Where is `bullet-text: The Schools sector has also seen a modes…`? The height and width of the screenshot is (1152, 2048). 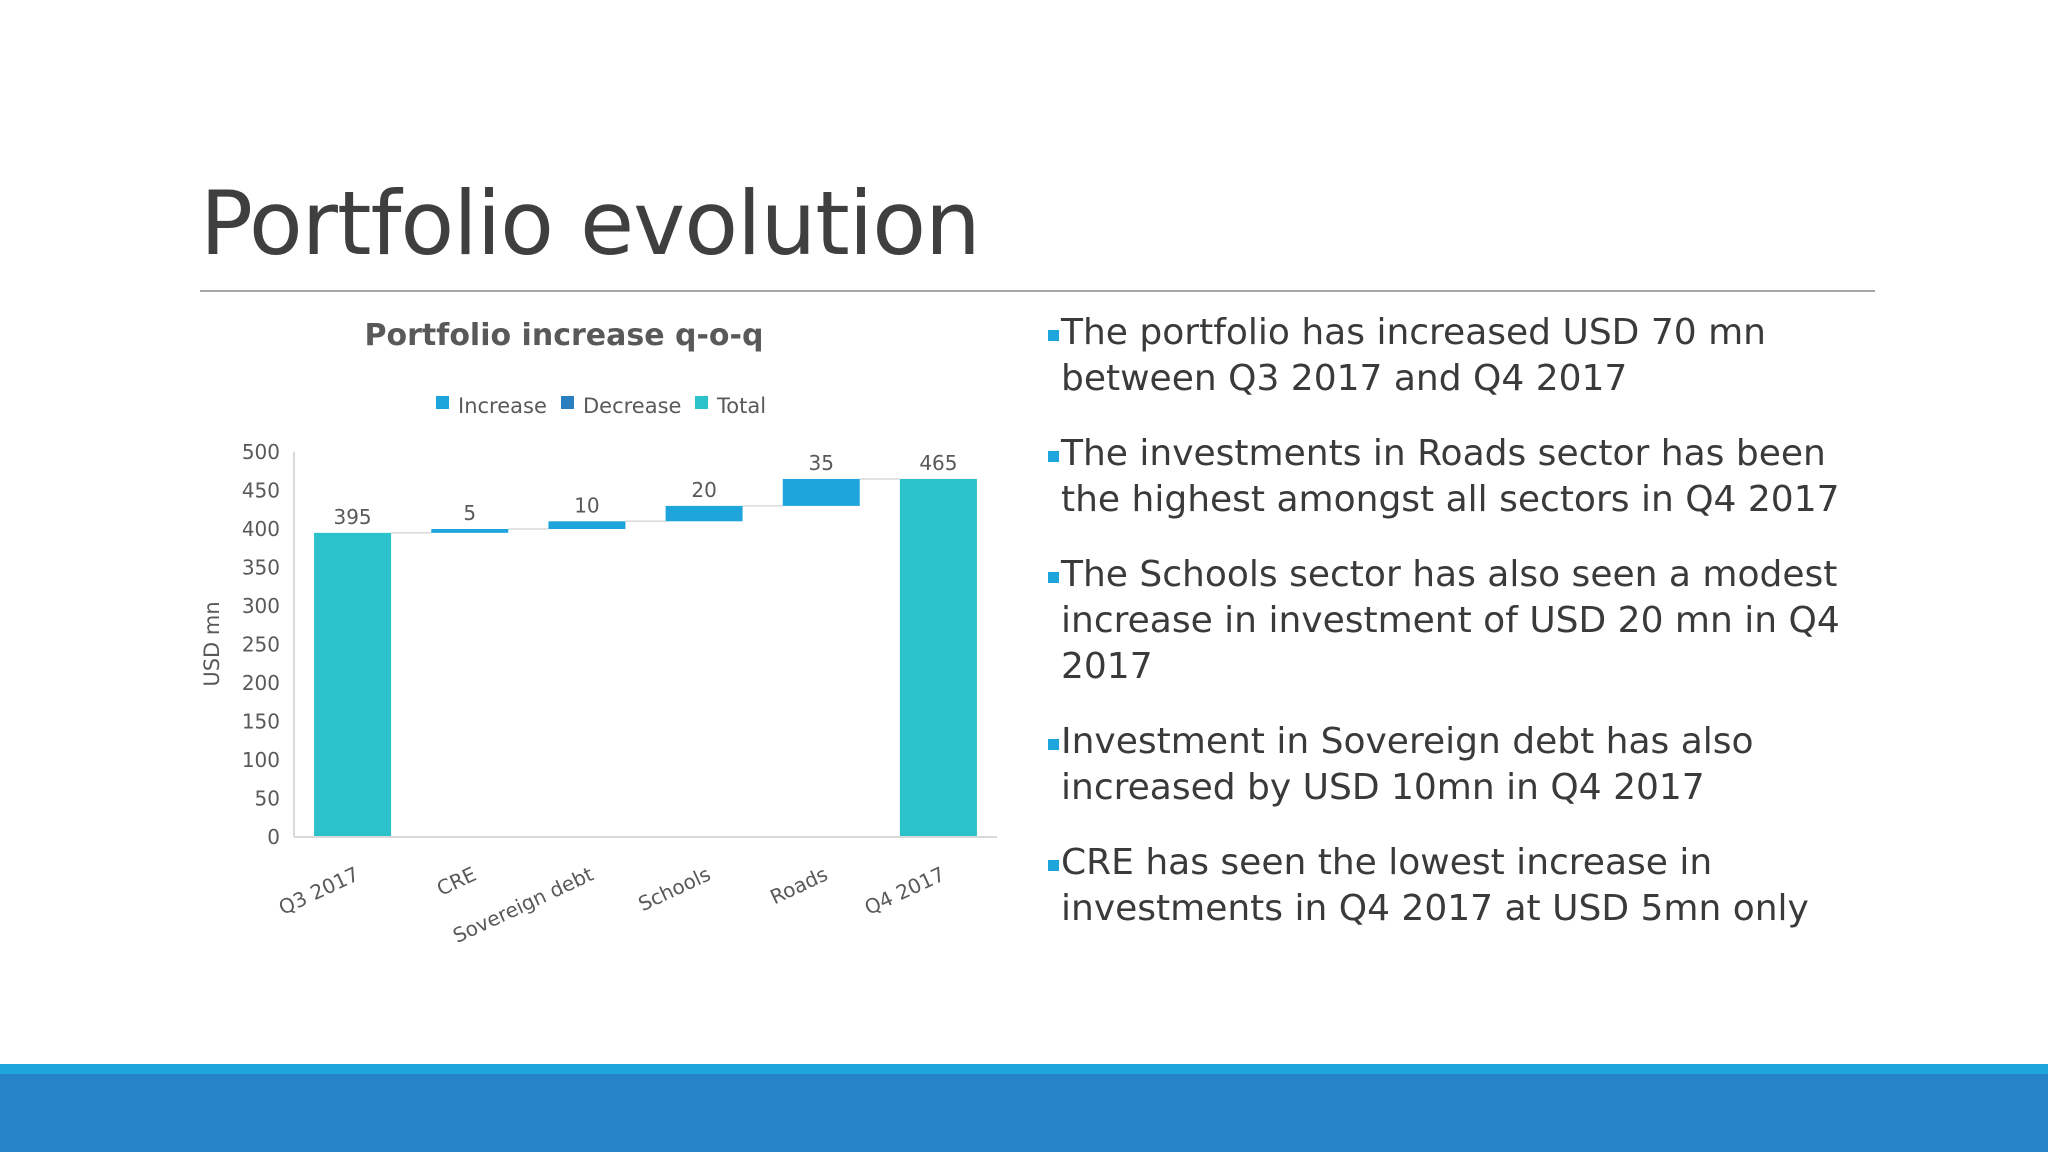 bullet-text: The Schools sector has also seen a modes… is located at coordinates (1450, 620).